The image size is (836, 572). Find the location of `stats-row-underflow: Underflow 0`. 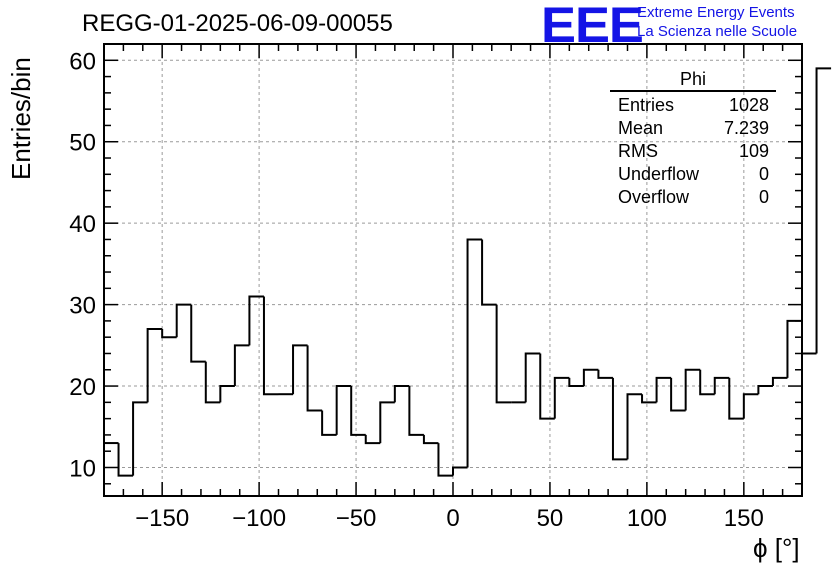

stats-row-underflow: Underflow 0 is located at coordinates (693, 174).